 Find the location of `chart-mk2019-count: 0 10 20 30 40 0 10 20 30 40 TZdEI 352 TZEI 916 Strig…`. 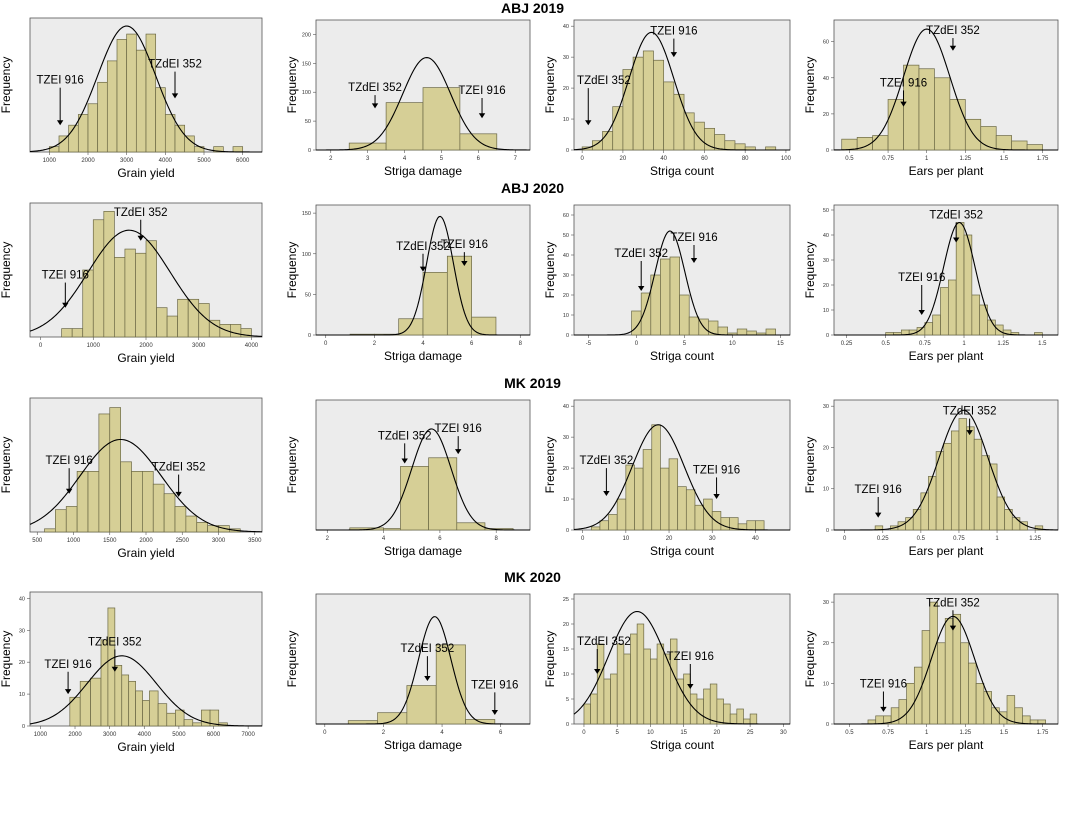

chart-mk2019-count: 0 10 20 30 40 0 10 20 30 40 TZdEI 352 TZEI 916 Strig… is located at coordinates (667, 478).